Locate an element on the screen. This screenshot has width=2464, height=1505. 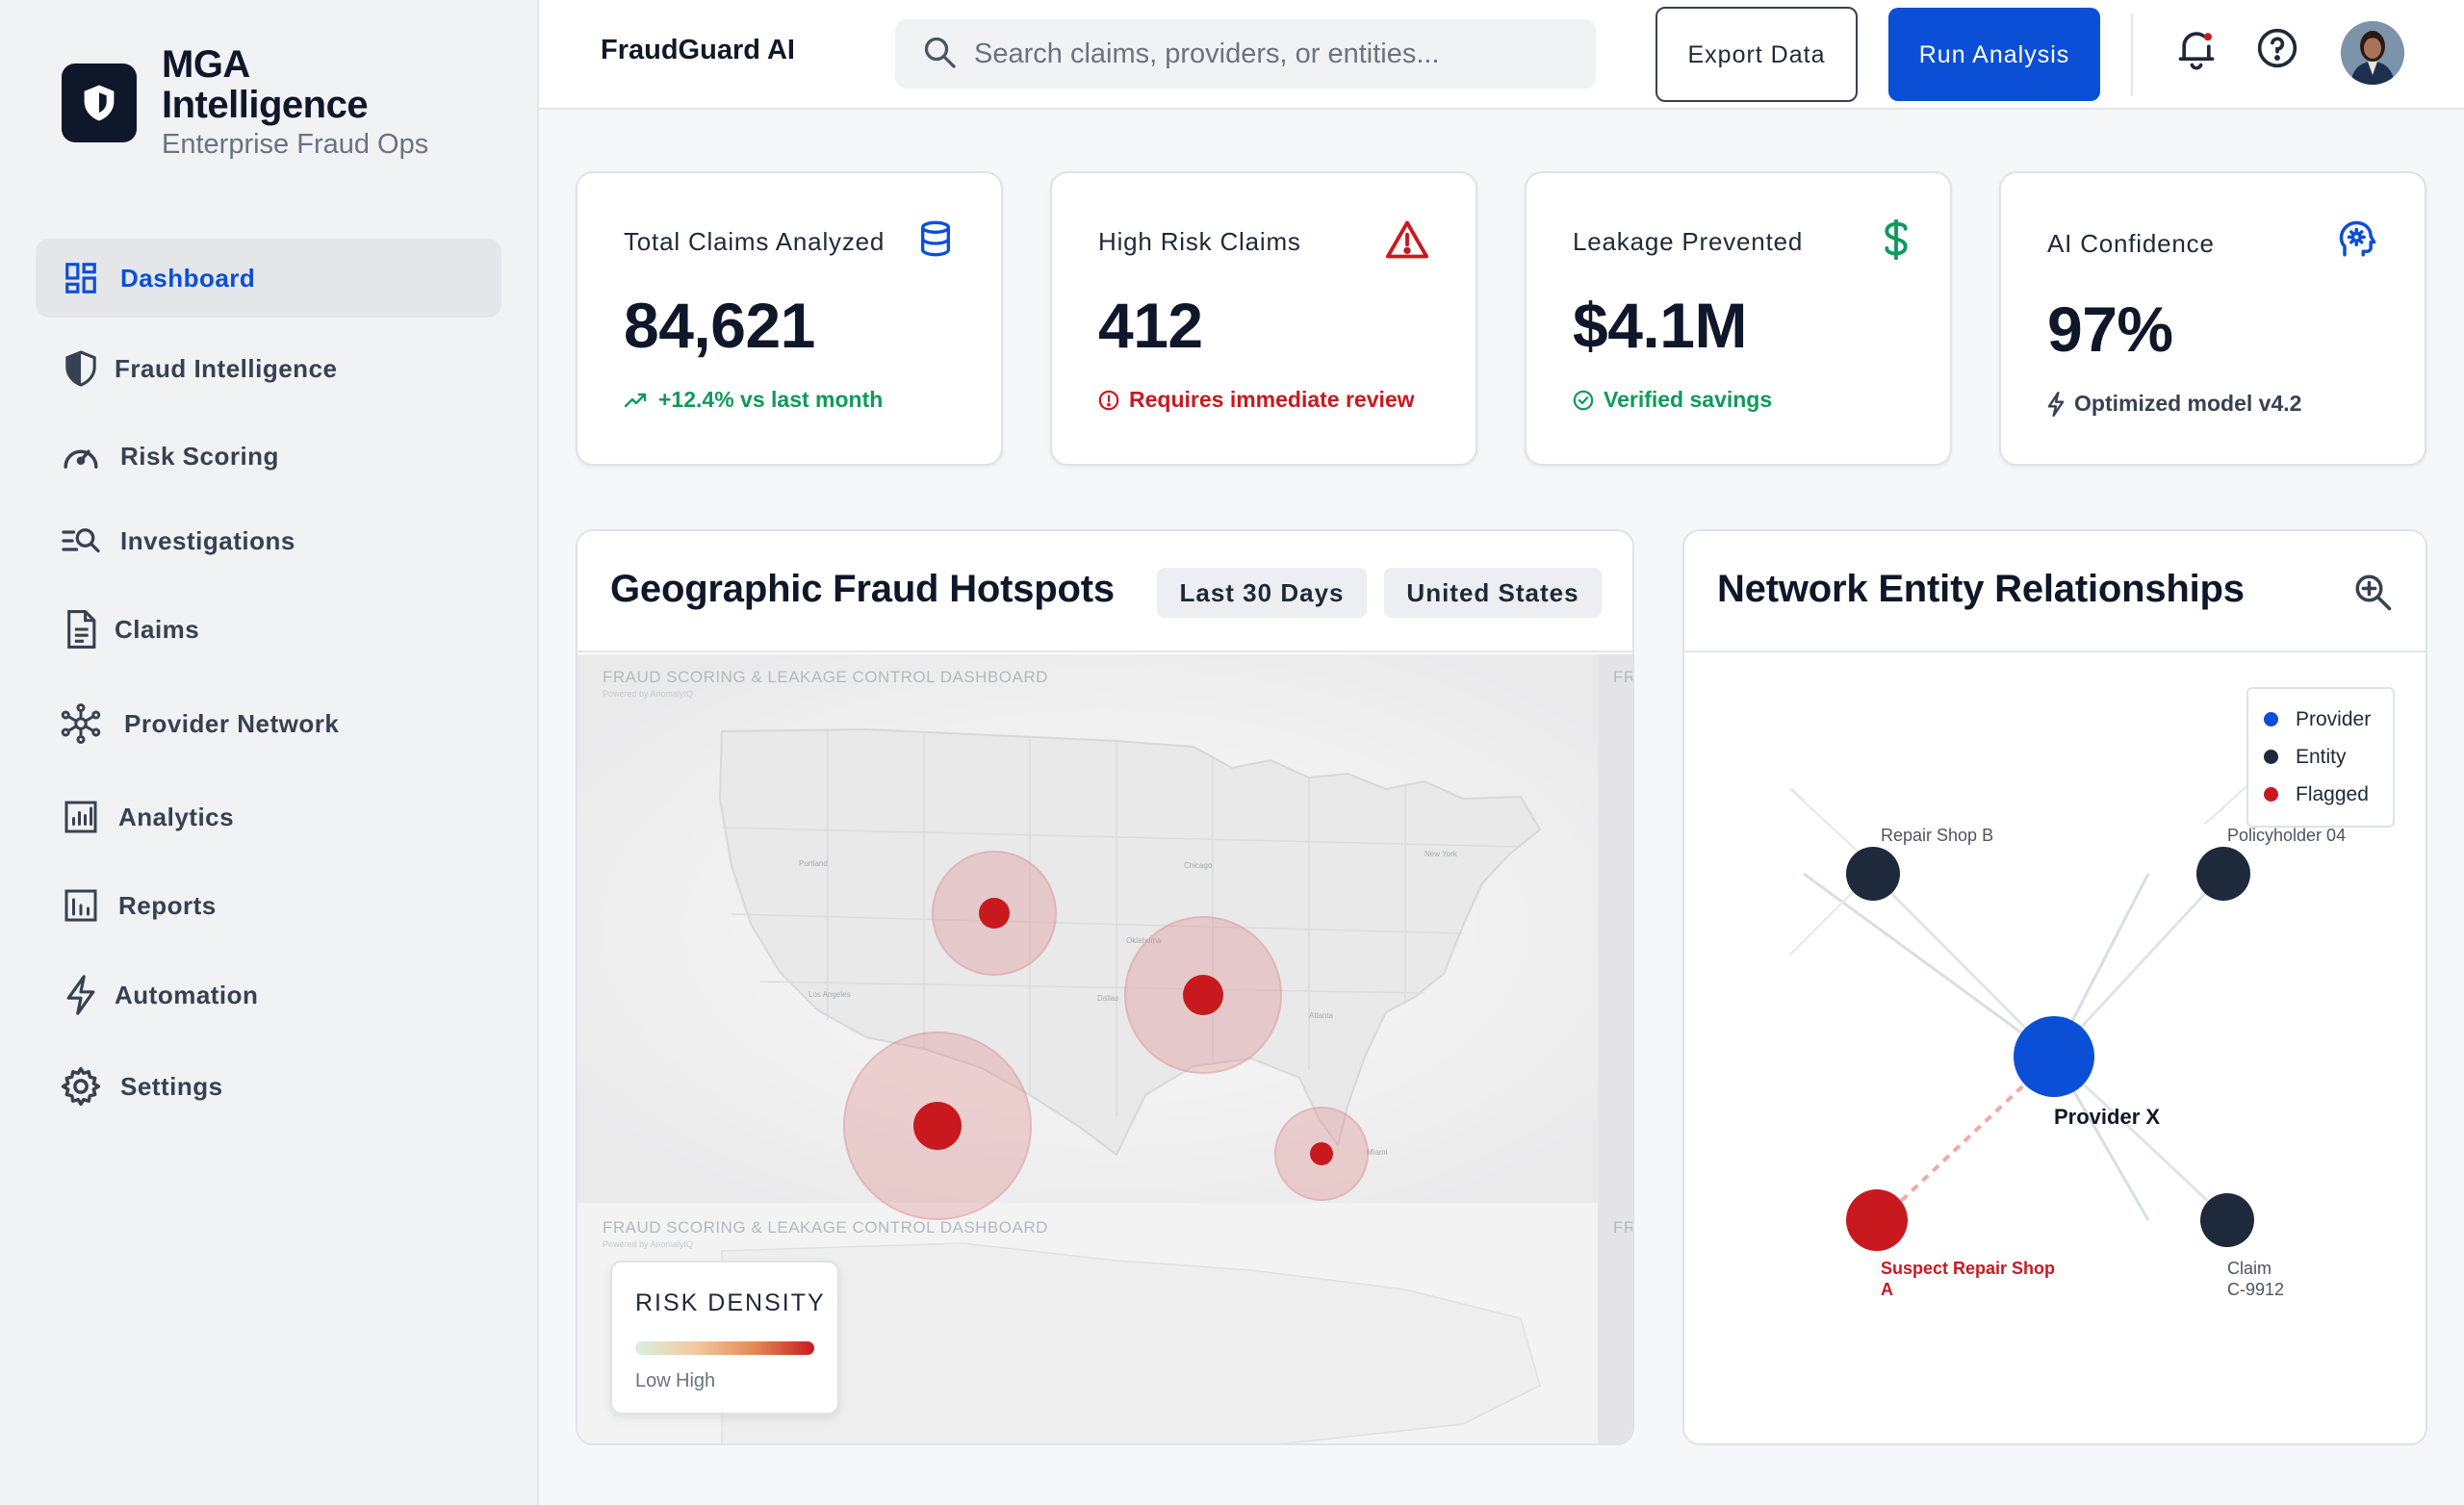
node-label-policyholder: Policyholder 04 is located at coordinates (2287, 835).